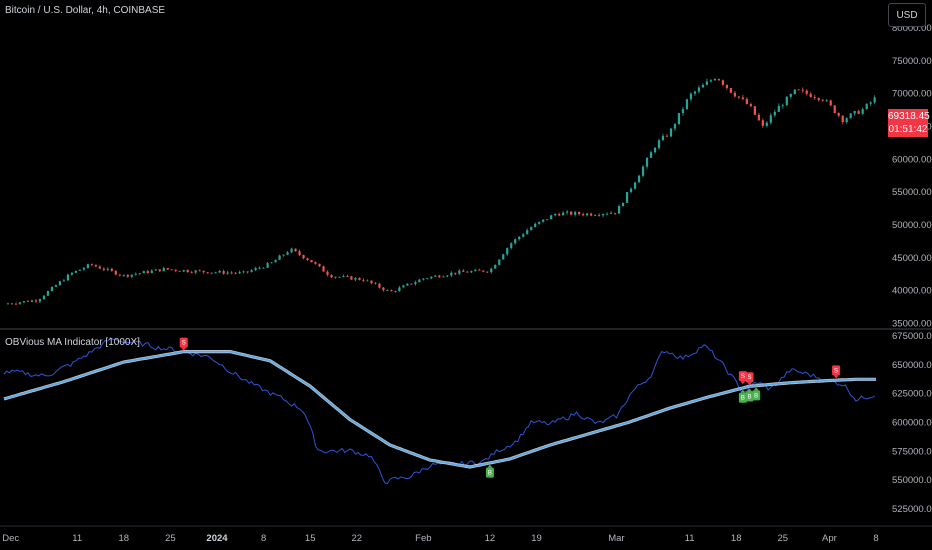 The image size is (932, 550). Describe the element at coordinates (72, 342) in the screenshot. I see `indicator-title: OBVious MA Indicator [1000X]` at that location.